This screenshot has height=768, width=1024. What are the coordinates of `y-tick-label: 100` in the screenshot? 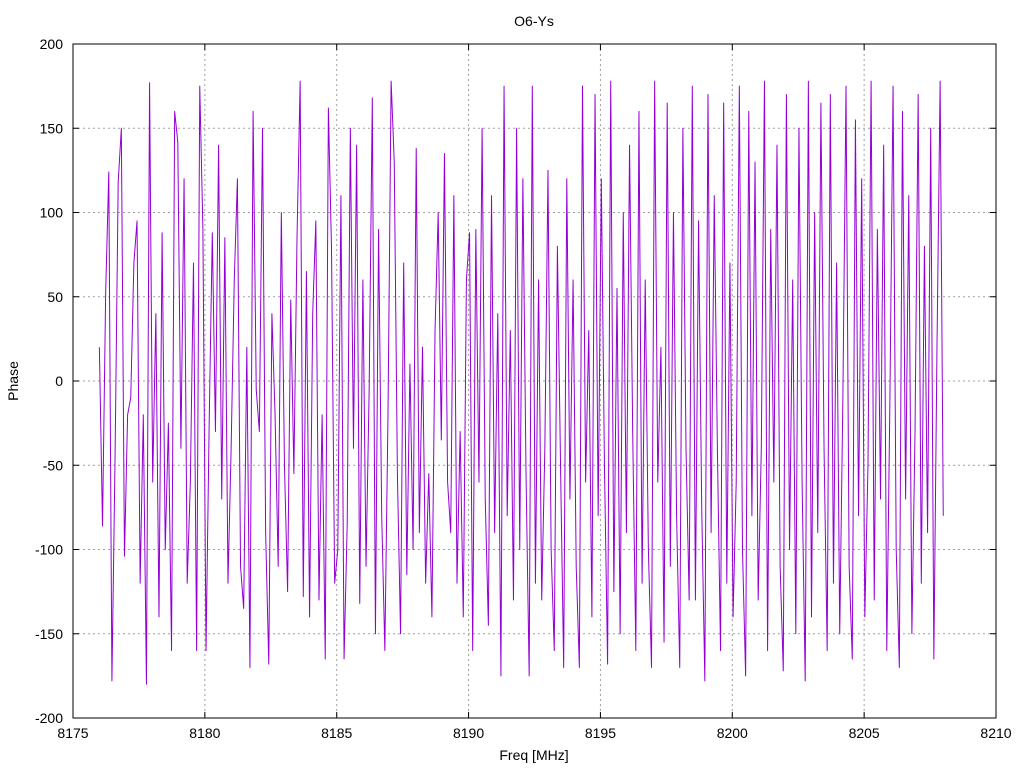 It's located at (52, 213).